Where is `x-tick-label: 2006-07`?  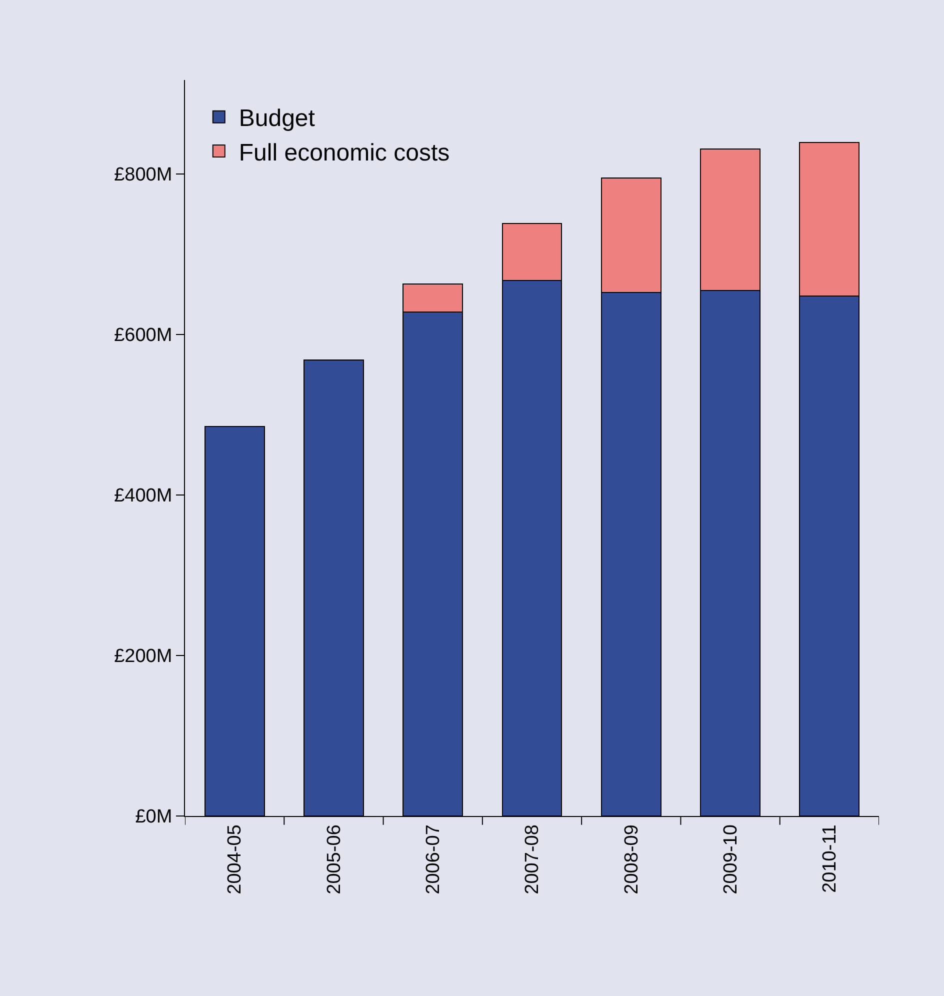
x-tick-label: 2006-07 is located at coordinates (433, 859).